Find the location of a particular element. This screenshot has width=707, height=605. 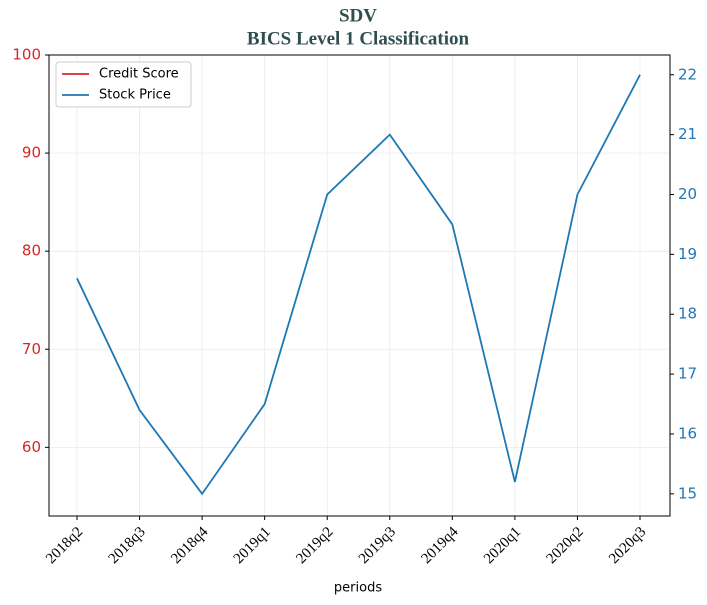

chart-title: SDV is located at coordinates (358, 15).